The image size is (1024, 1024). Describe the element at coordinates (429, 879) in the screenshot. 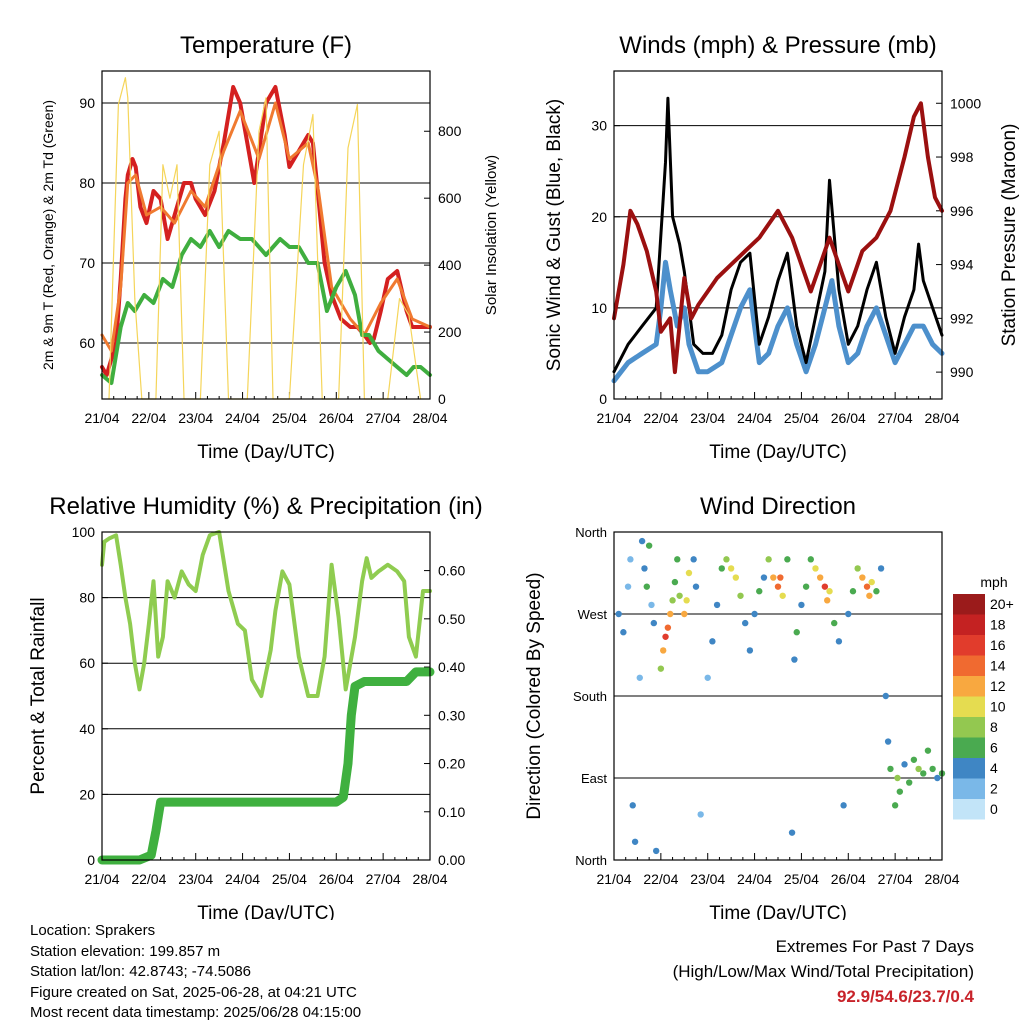

I see `humidity-xtick-label: 28/04` at that location.